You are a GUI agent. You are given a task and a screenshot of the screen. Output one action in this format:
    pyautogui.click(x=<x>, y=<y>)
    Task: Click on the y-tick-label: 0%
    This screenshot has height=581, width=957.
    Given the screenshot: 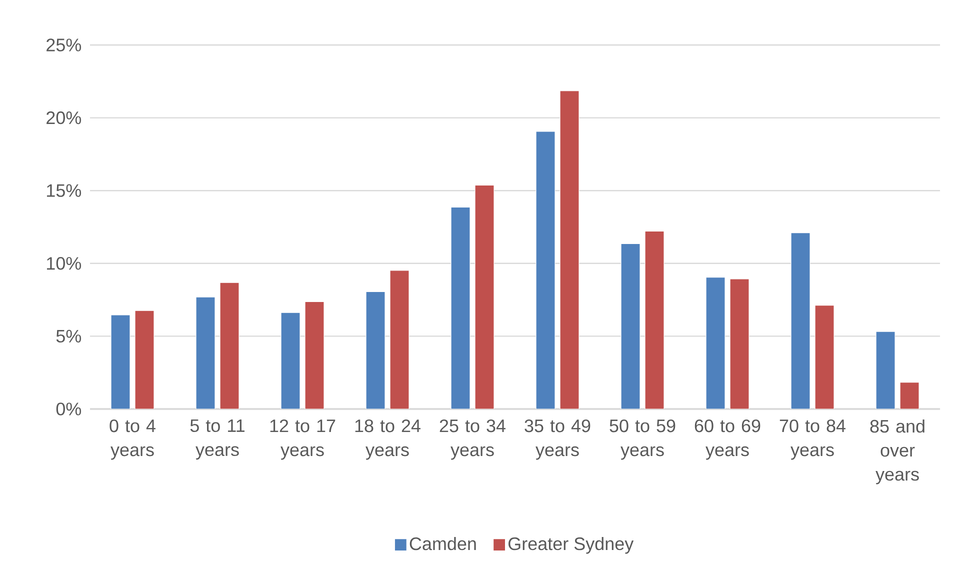 What is the action you would take?
    pyautogui.click(x=69, y=409)
    